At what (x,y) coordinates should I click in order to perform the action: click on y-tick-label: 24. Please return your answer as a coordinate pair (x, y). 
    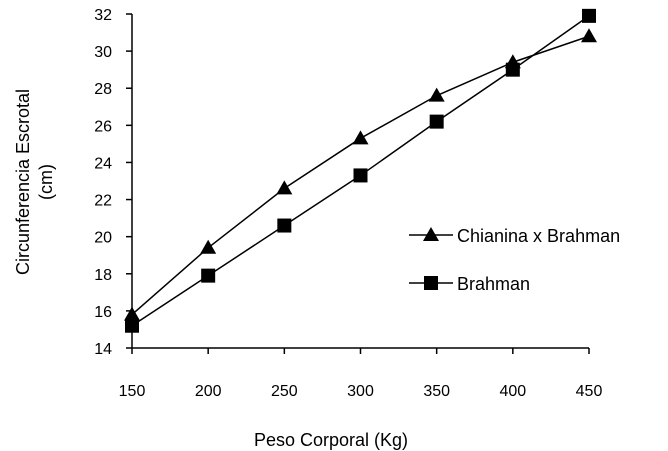
    Looking at the image, I should click on (103, 163).